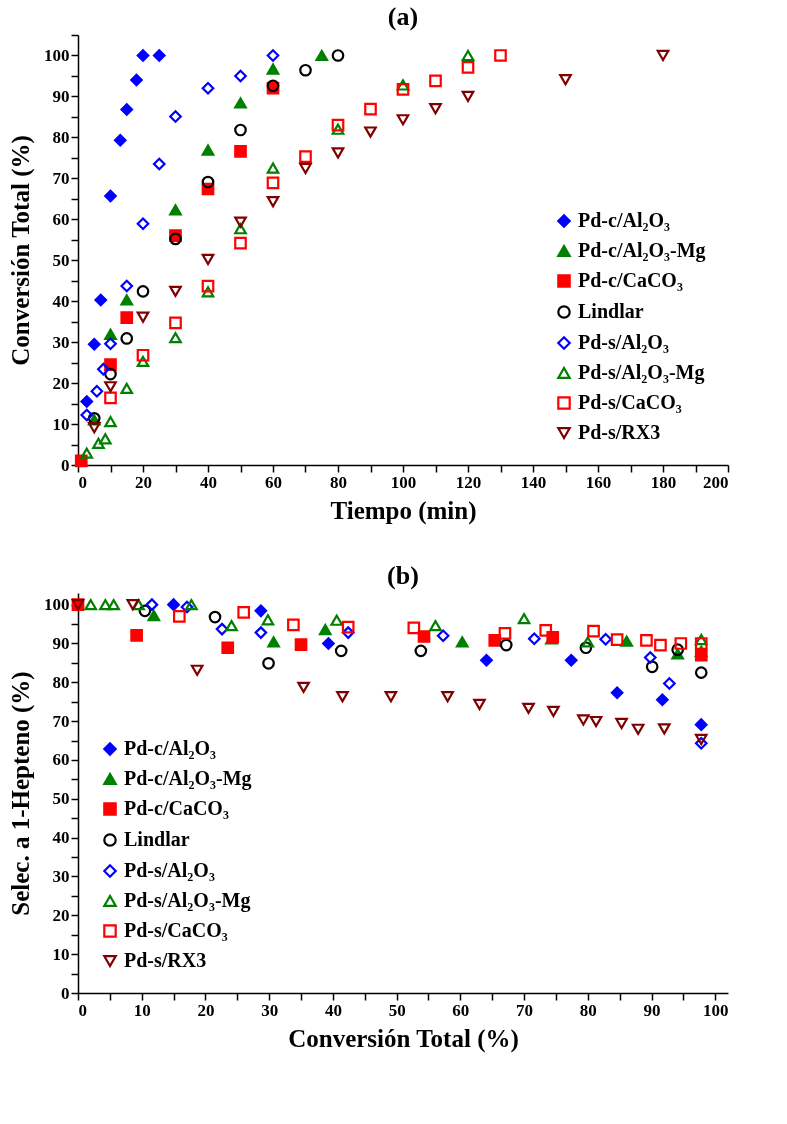  What do you see at coordinates (468, 482) in the screenshot?
I see `x-tick-label: 120` at bounding box center [468, 482].